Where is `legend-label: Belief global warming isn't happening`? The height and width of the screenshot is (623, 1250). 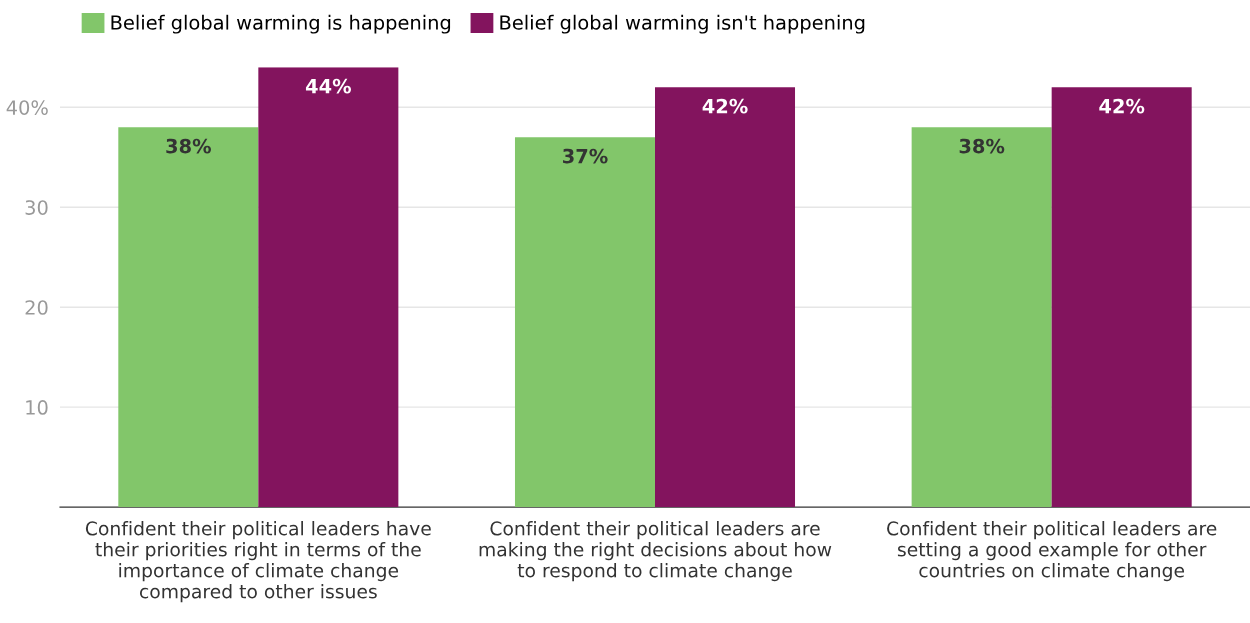 legend-label: Belief global warming isn't happening is located at coordinates (682, 24).